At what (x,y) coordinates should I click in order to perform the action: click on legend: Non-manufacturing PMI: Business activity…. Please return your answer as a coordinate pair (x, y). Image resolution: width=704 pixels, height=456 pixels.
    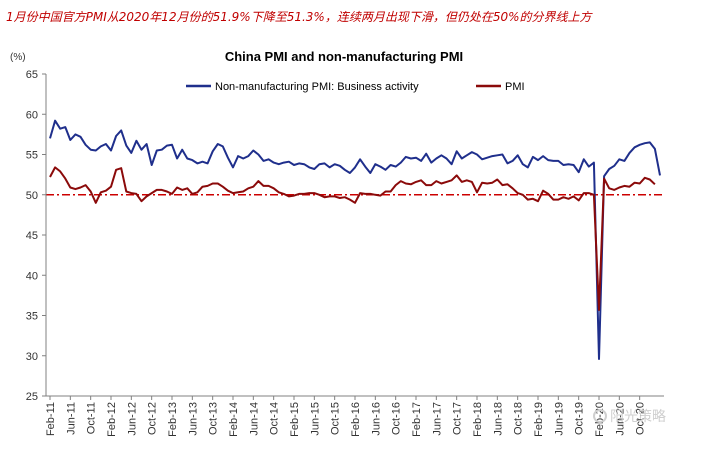
    Looking at the image, I should click on (355, 87).